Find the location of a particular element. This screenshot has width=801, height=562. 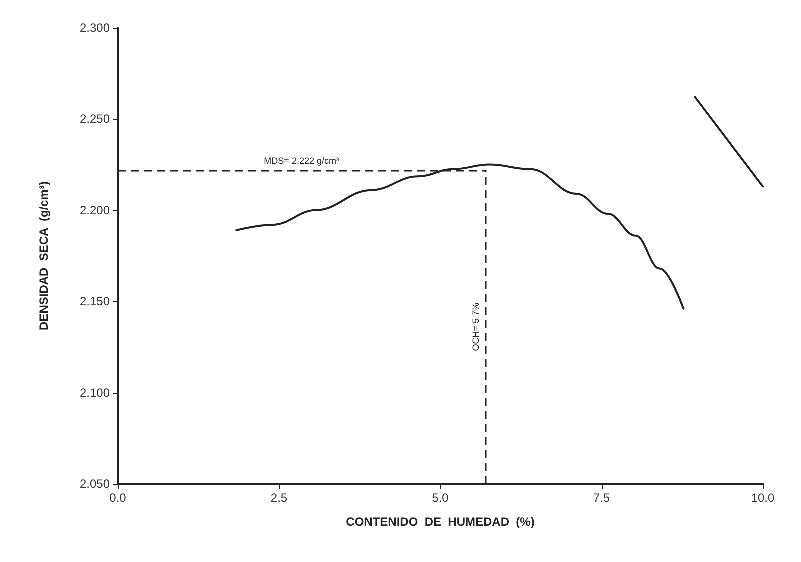

x-tick-label: 2.5 is located at coordinates (279, 498).